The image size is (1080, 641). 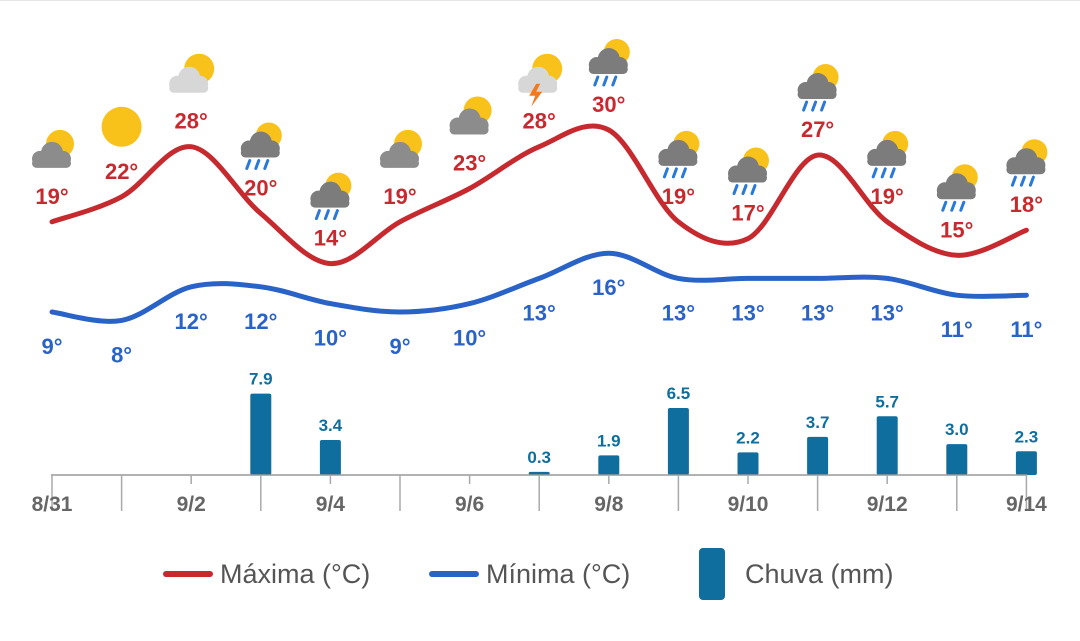 I want to click on max-temp-label: 30°, so click(x=608, y=104).